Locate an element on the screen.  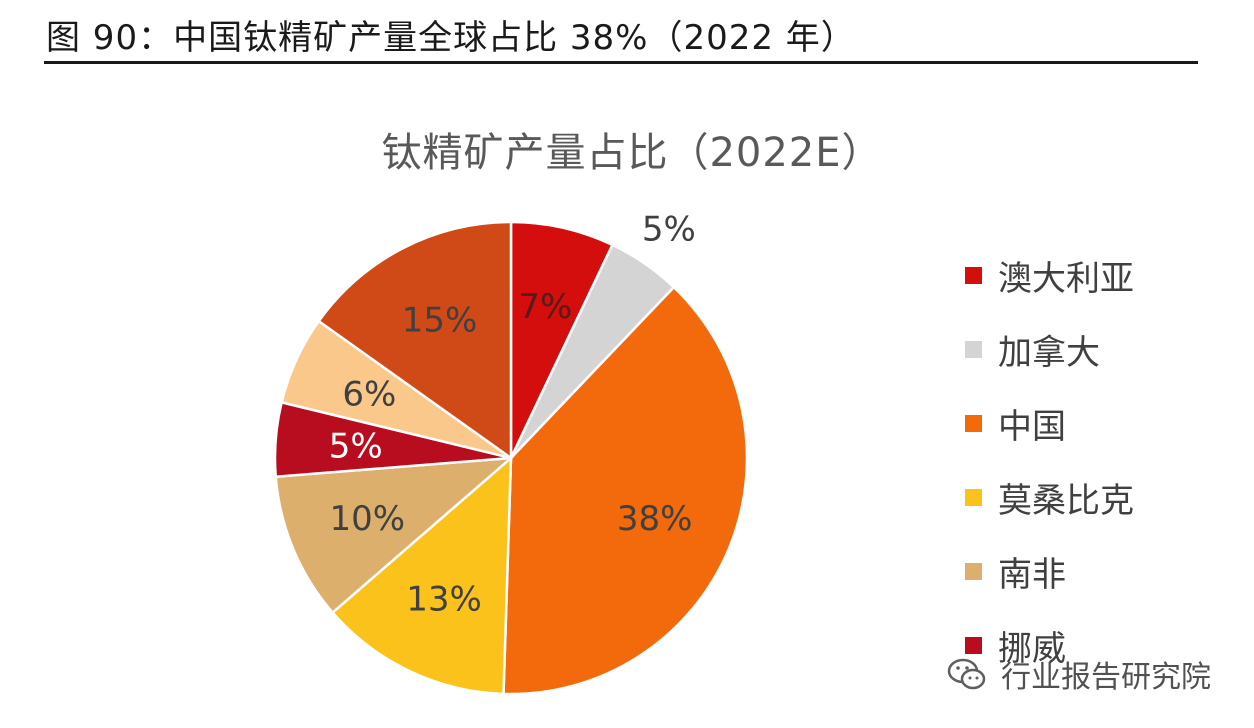
slice-data-label: 10% is located at coordinates (368, 519).